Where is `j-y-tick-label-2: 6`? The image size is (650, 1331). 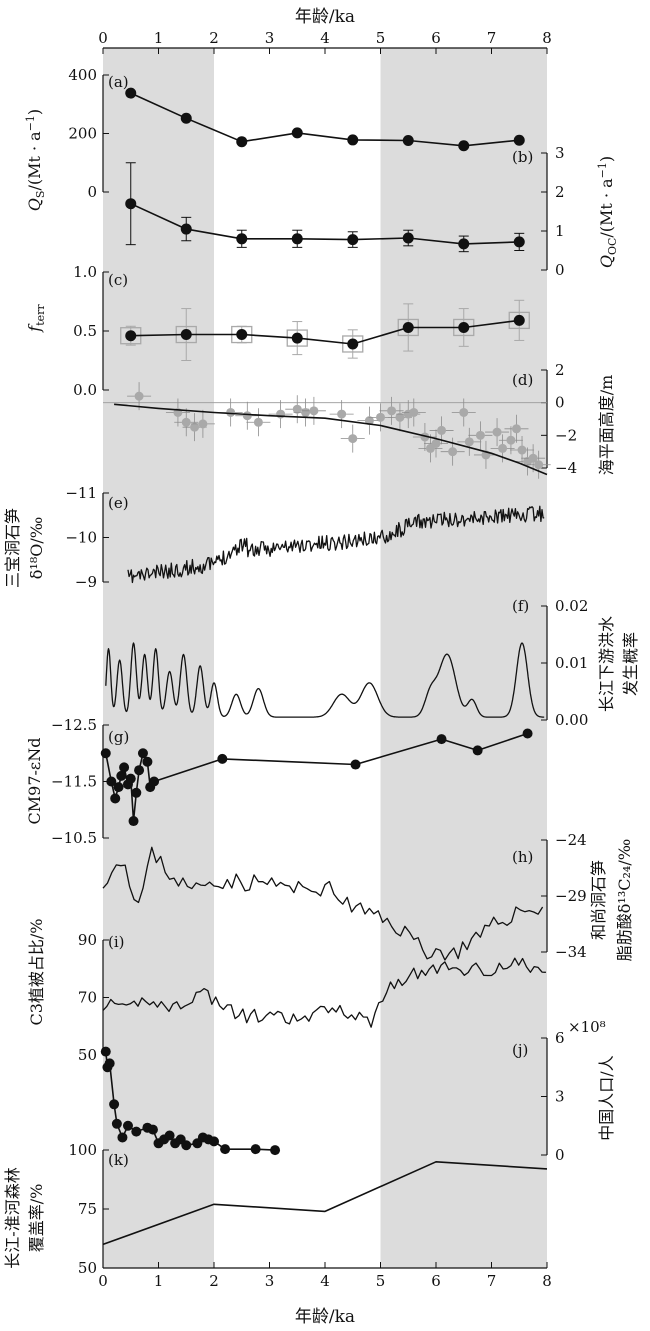
j-y-tick-label-2: 6 is located at coordinates (560, 1038).